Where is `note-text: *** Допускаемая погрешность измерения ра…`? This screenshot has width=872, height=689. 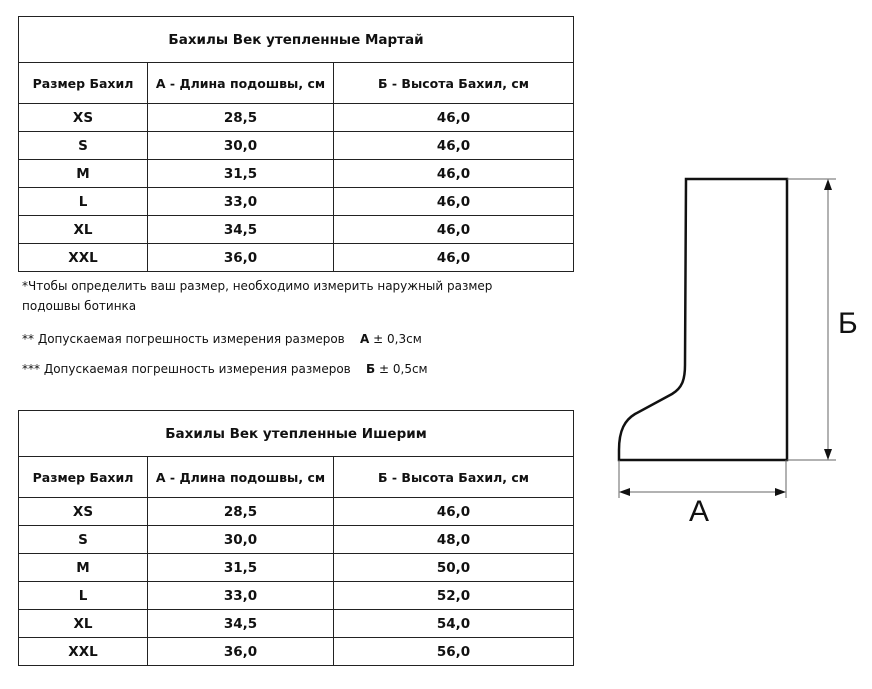
note-text: *** Допускаемая погрешность измерения ра… is located at coordinates (186, 369).